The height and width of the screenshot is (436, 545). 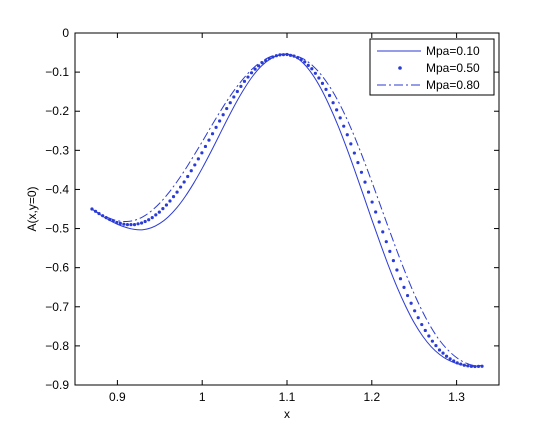 I want to click on legend-label: Mpa=0.10, so click(x=453, y=51).